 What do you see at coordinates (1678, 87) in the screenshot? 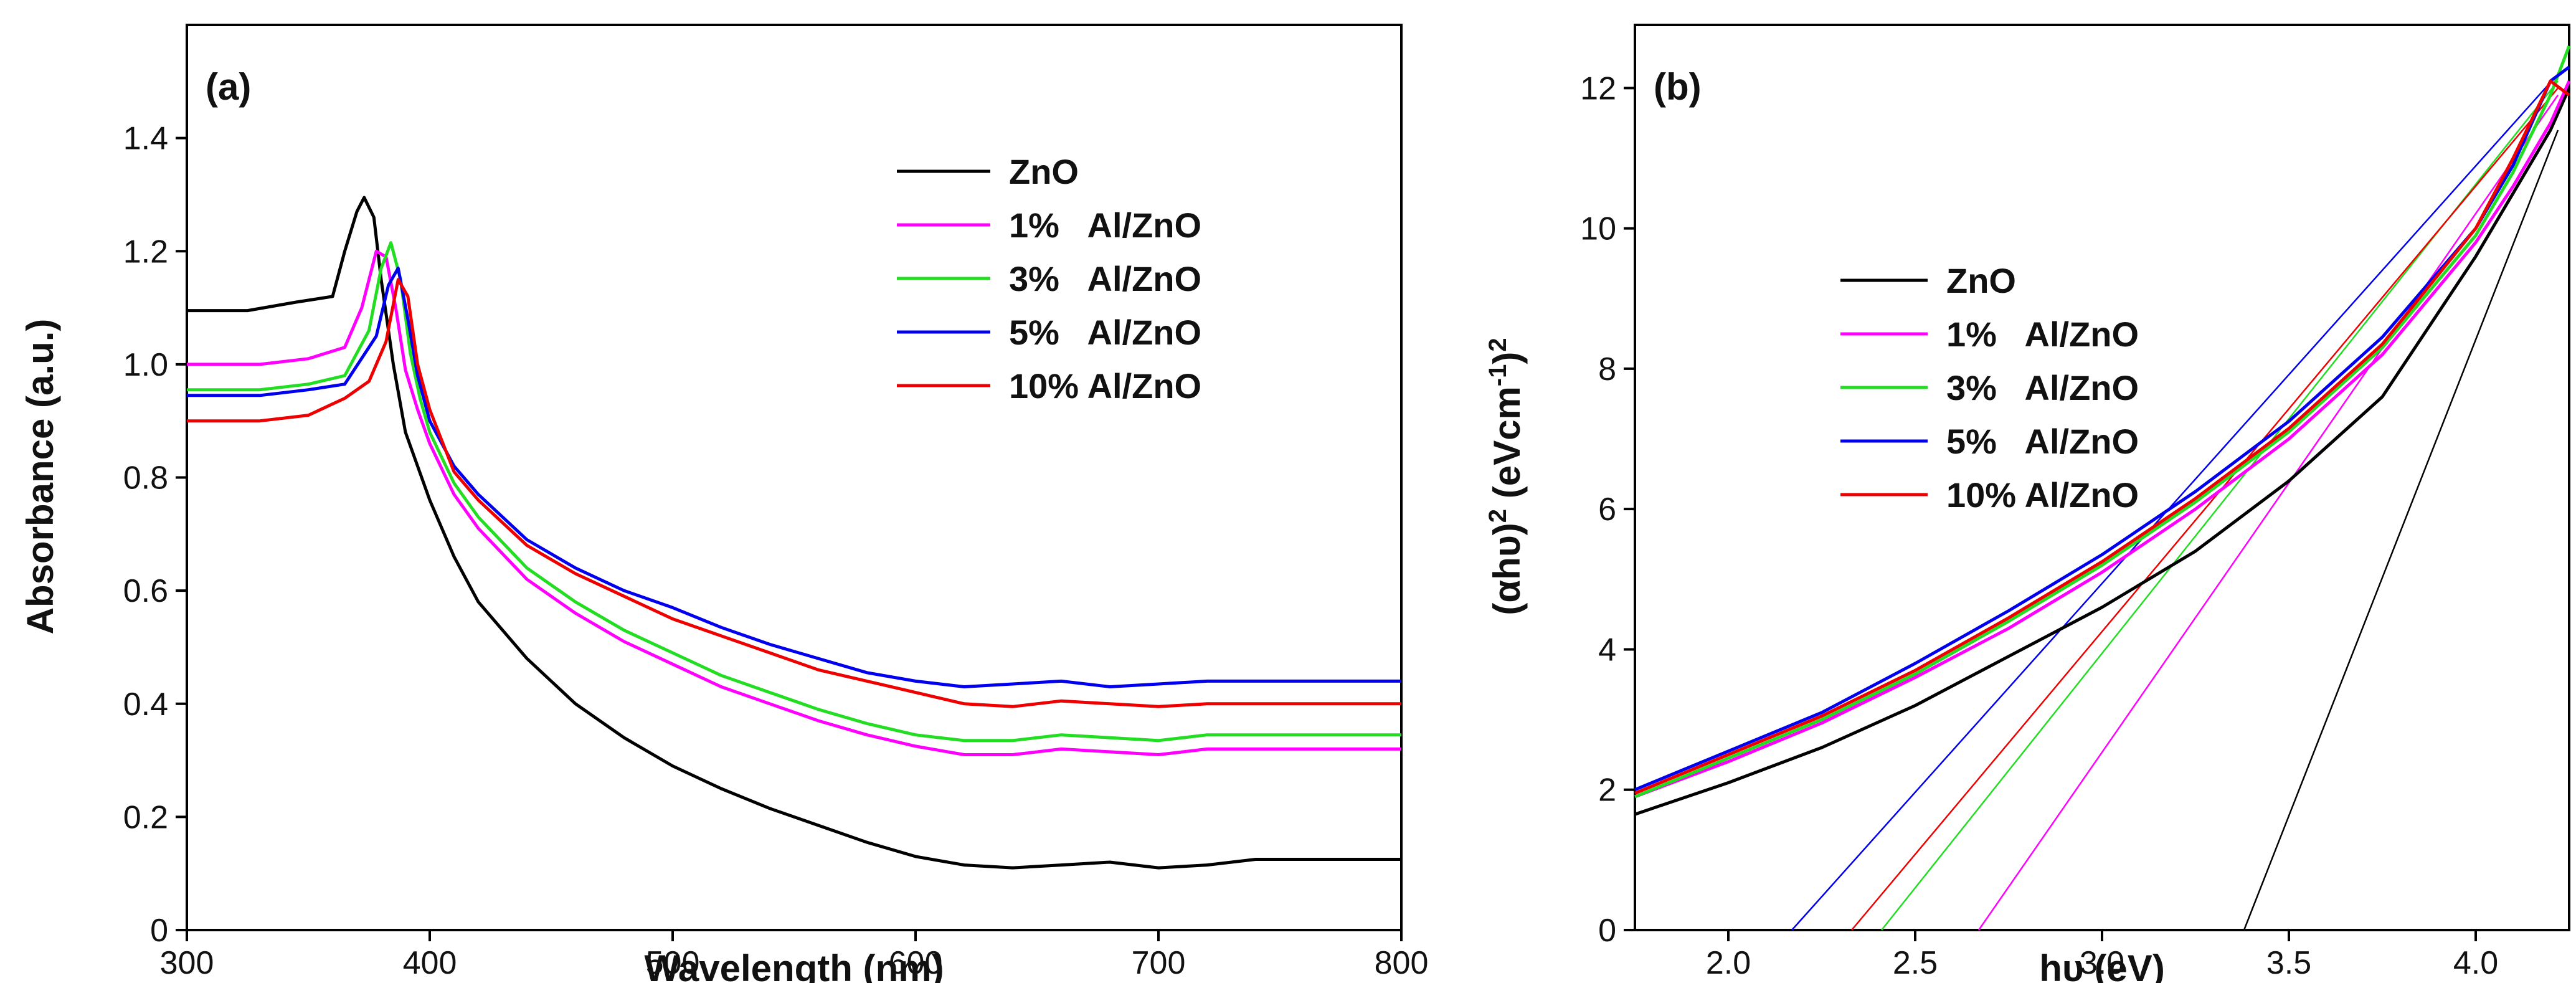
I see `panel-b-label: (b)` at bounding box center [1678, 87].